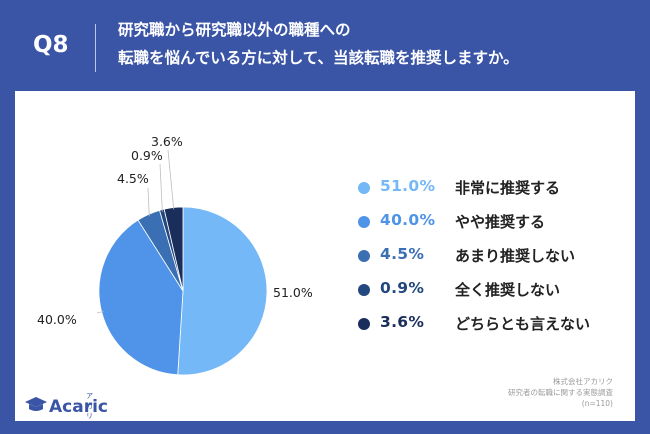  What do you see at coordinates (500, 222) in the screenshot?
I see `legend-label: やや推奨する` at bounding box center [500, 222].